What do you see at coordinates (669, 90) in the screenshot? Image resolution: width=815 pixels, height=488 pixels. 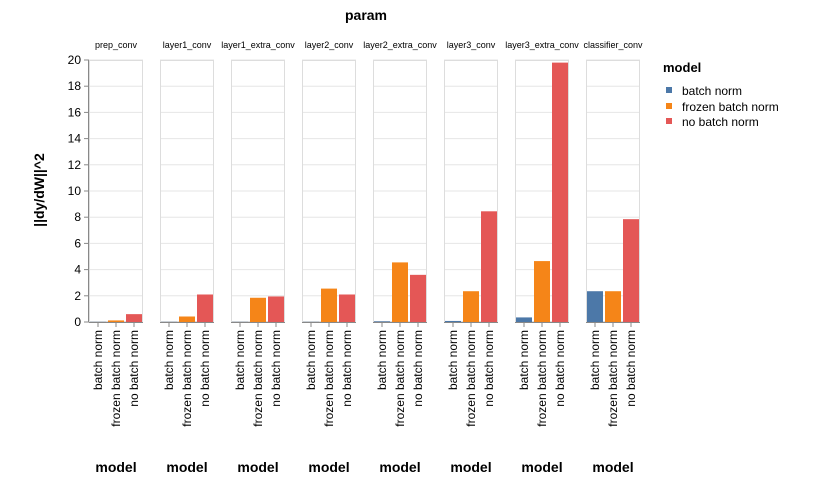 I see `legend-swatch-batch-norm` at bounding box center [669, 90].